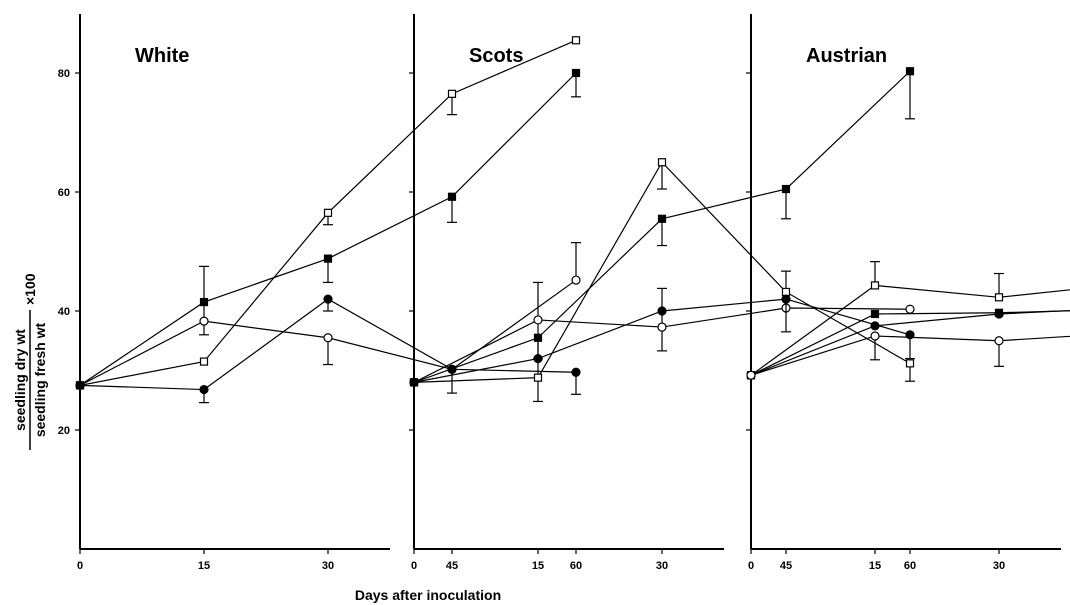  What do you see at coordinates (846, 56) in the screenshot?
I see `panel-title: Austrian` at bounding box center [846, 56].